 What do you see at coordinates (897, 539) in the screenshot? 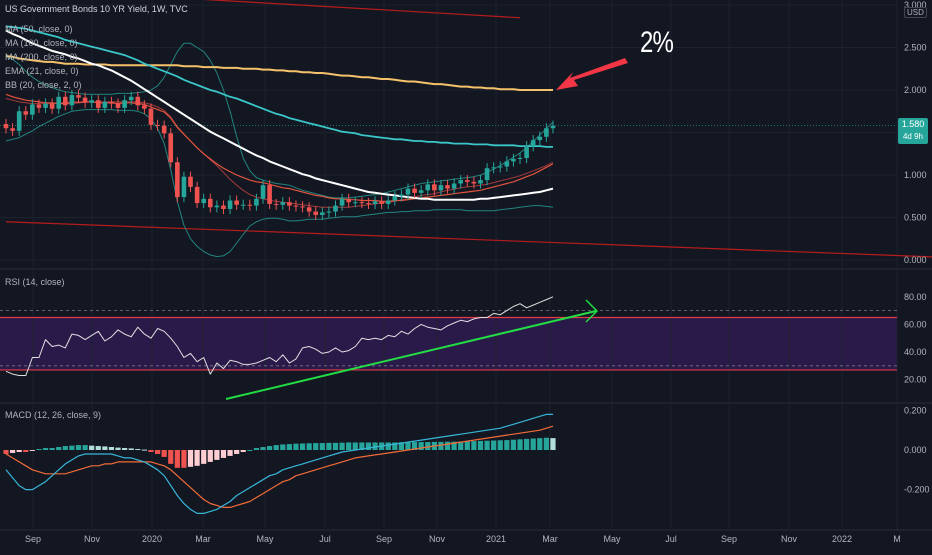
I see `time-tick-label: M` at bounding box center [897, 539].